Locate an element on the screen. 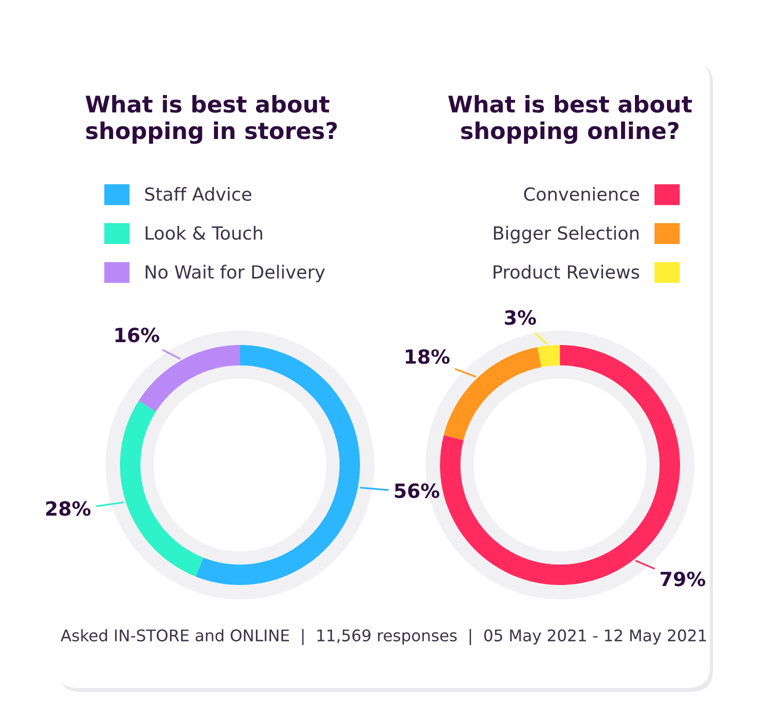 The width and height of the screenshot is (768, 723). data-label: 79% is located at coordinates (683, 579).